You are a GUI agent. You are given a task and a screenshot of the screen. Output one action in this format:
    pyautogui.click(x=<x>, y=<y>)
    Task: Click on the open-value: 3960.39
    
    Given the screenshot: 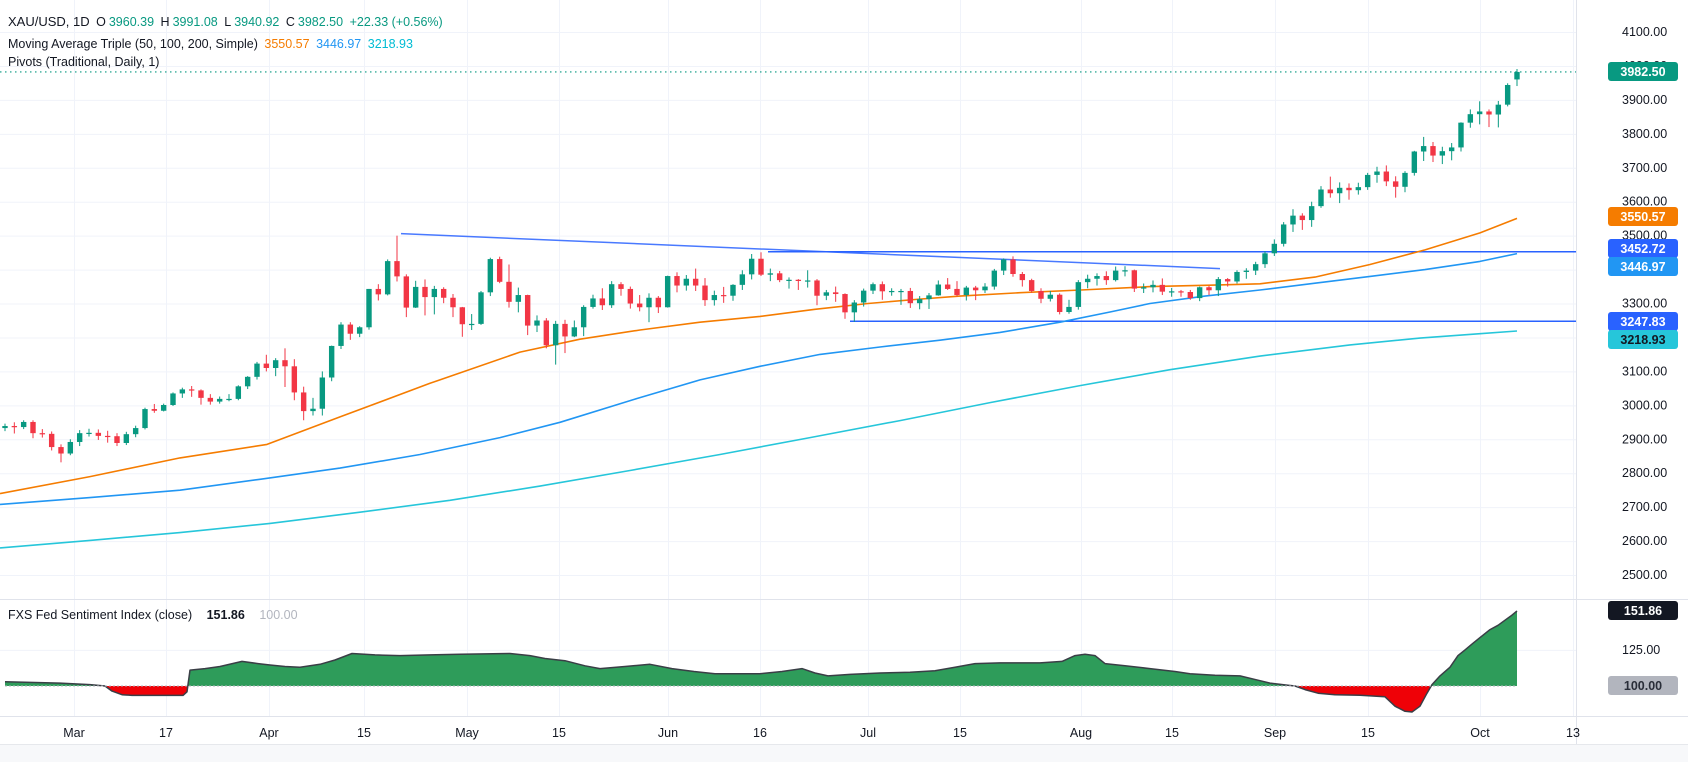 What is the action you would take?
    pyautogui.click(x=131, y=22)
    